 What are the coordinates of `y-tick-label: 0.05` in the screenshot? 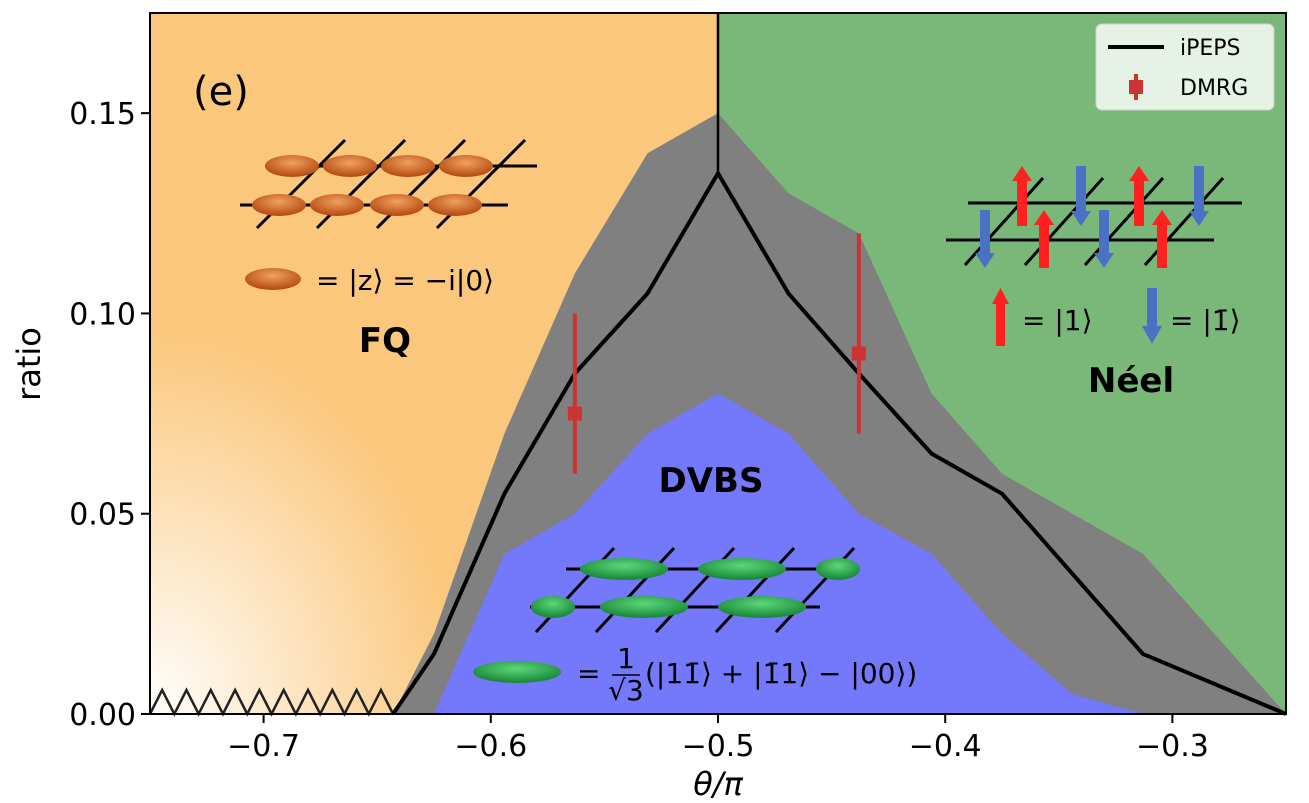 It's located at (102, 515).